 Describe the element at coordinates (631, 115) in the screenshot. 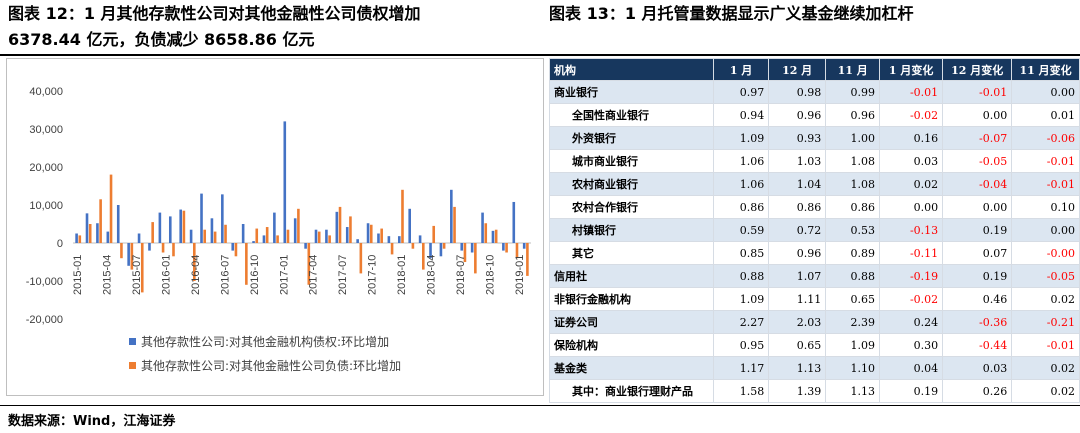

I see `institution-name: 全国性商业银行` at that location.